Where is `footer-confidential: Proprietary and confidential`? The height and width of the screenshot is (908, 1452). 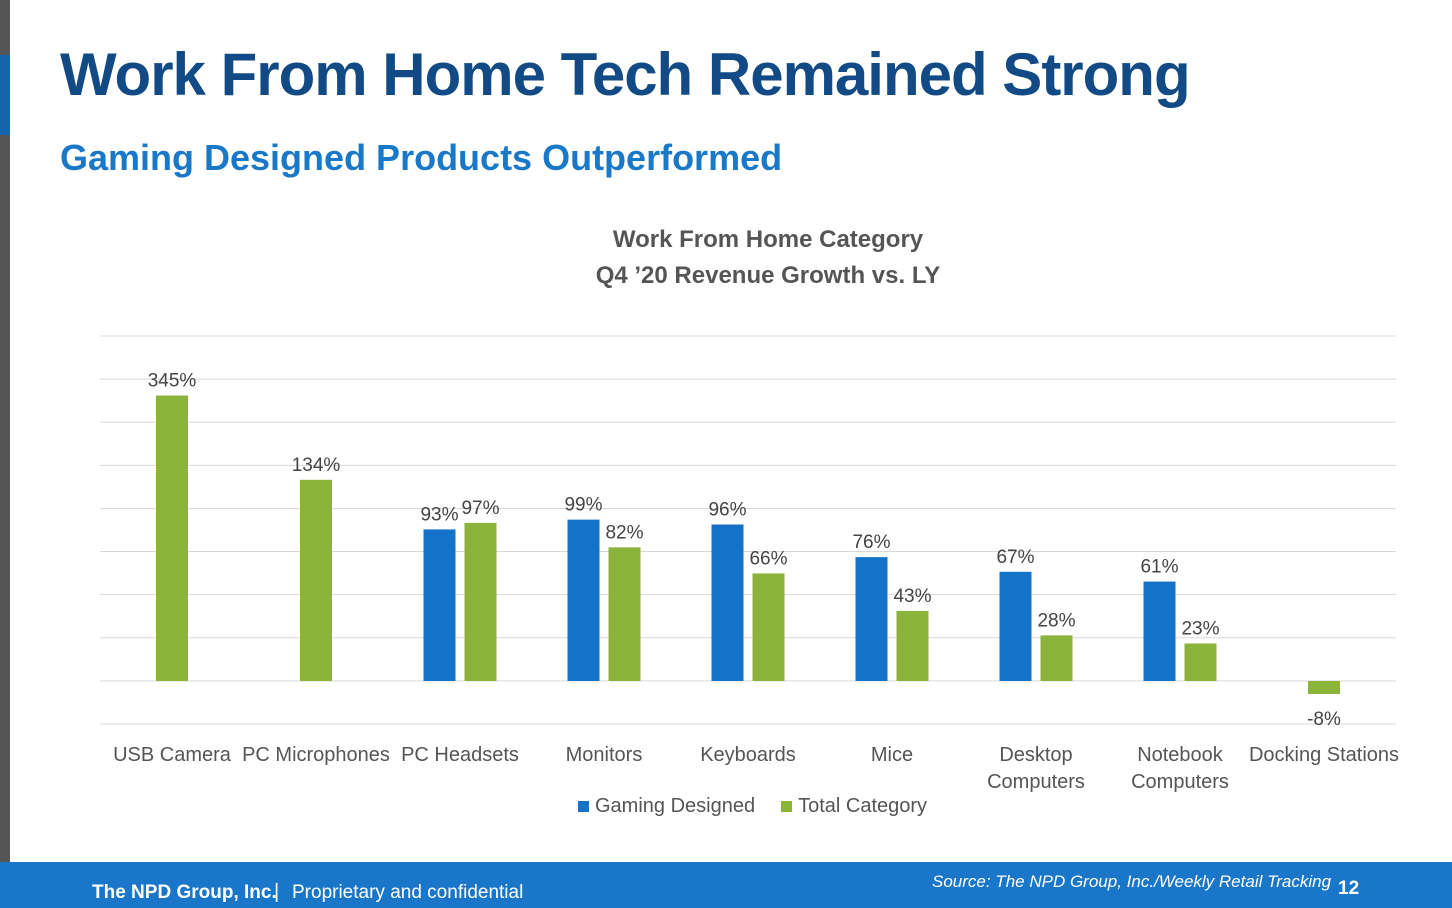 footer-confidential: Proprietary and confidential is located at coordinates (408, 892).